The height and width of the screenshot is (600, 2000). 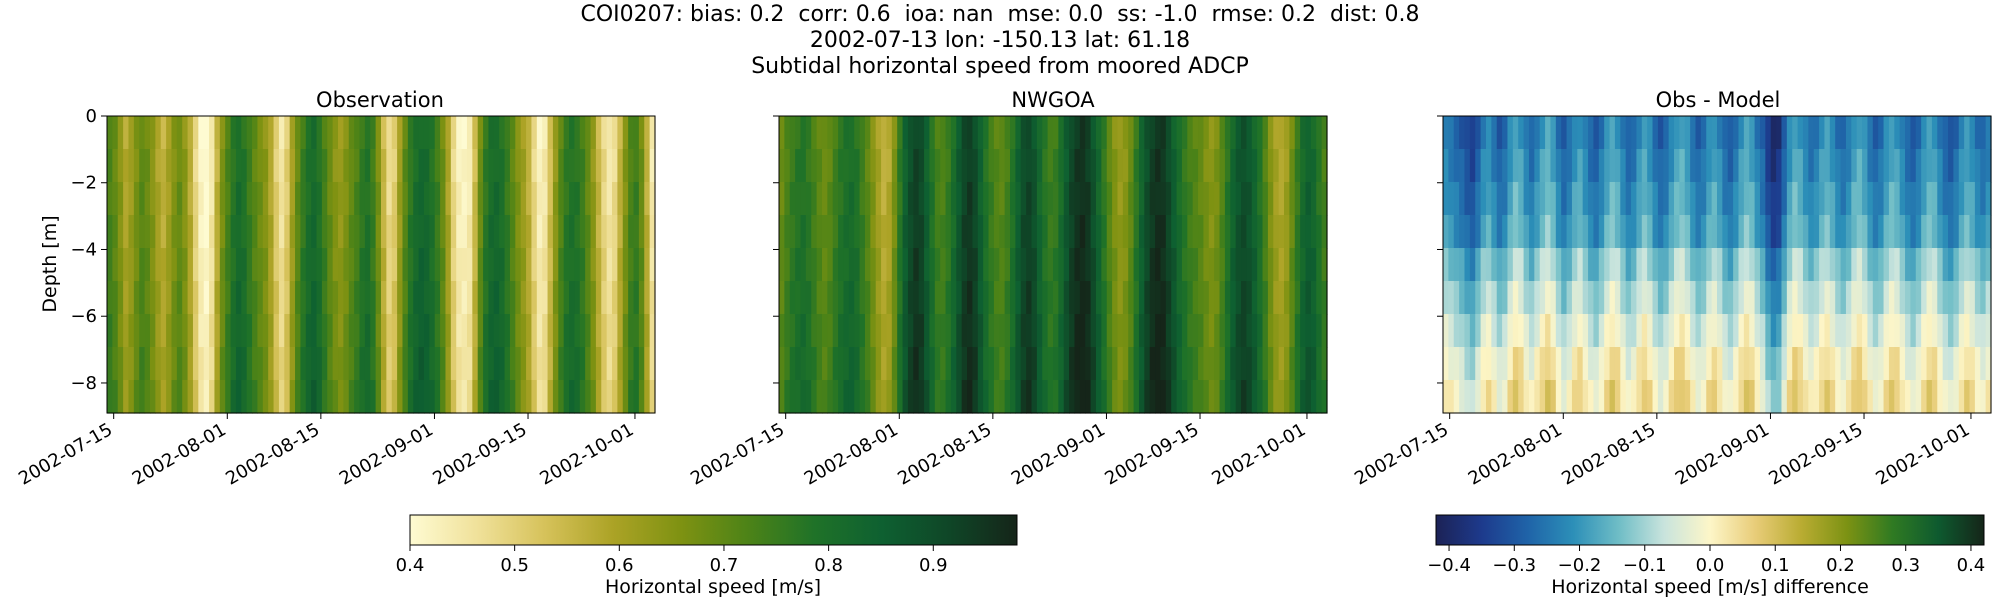 What do you see at coordinates (586, 454) in the screenshot?
I see `x-tick-label: 2002-10-01` at bounding box center [586, 454].